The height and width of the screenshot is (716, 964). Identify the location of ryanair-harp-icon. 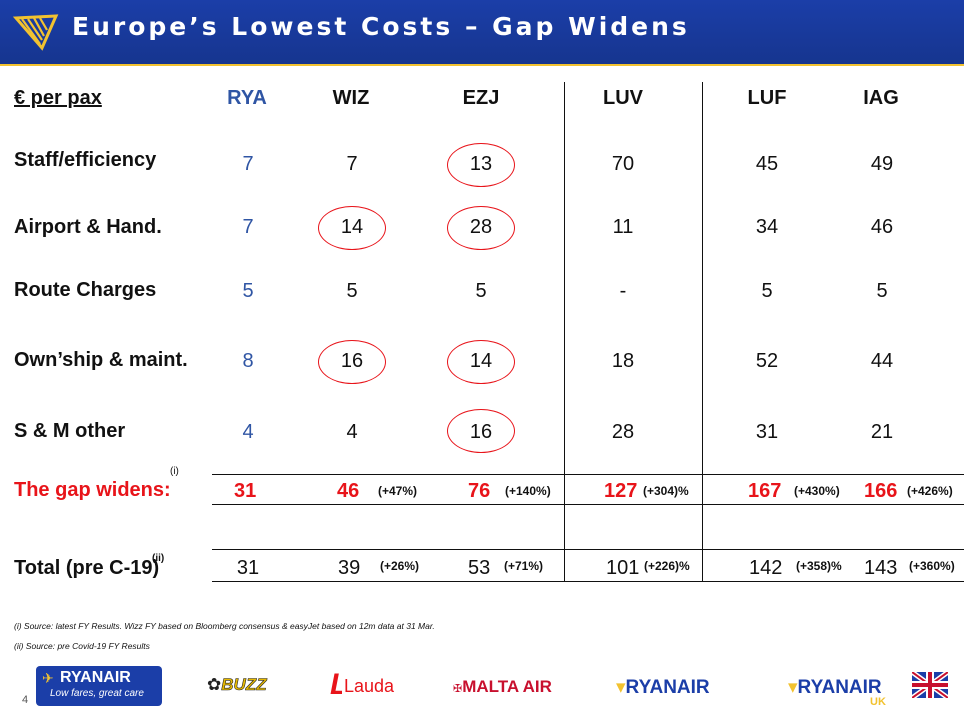
(35, 32).